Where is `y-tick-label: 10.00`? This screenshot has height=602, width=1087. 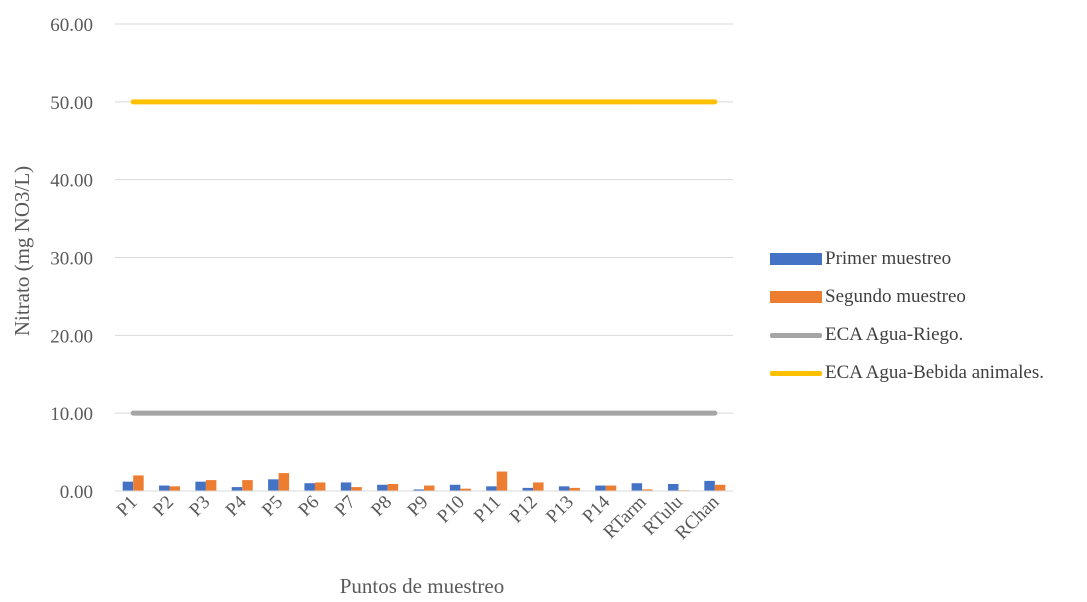
y-tick-label: 10.00 is located at coordinates (71, 414).